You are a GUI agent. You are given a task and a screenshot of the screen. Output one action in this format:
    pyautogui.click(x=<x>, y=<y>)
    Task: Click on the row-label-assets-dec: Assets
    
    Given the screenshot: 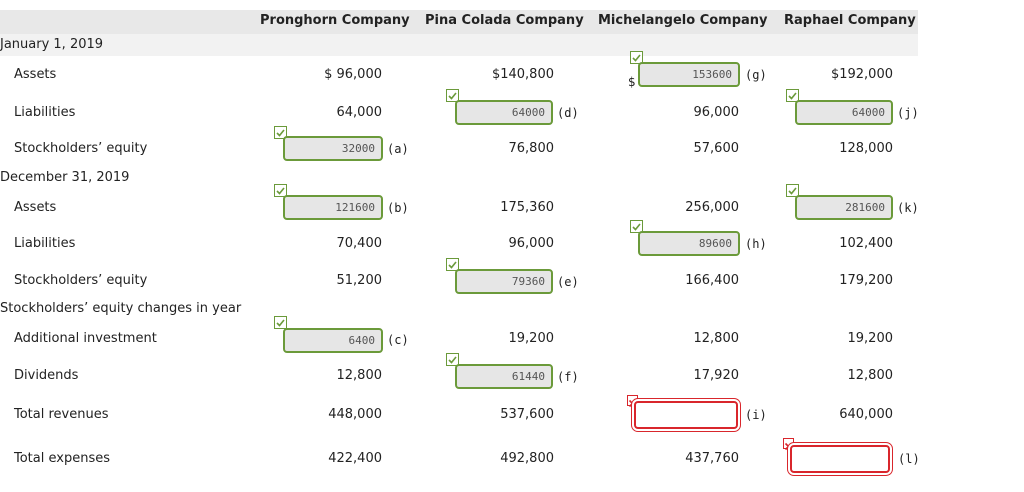 What is the action you would take?
    pyautogui.click(x=35, y=207)
    